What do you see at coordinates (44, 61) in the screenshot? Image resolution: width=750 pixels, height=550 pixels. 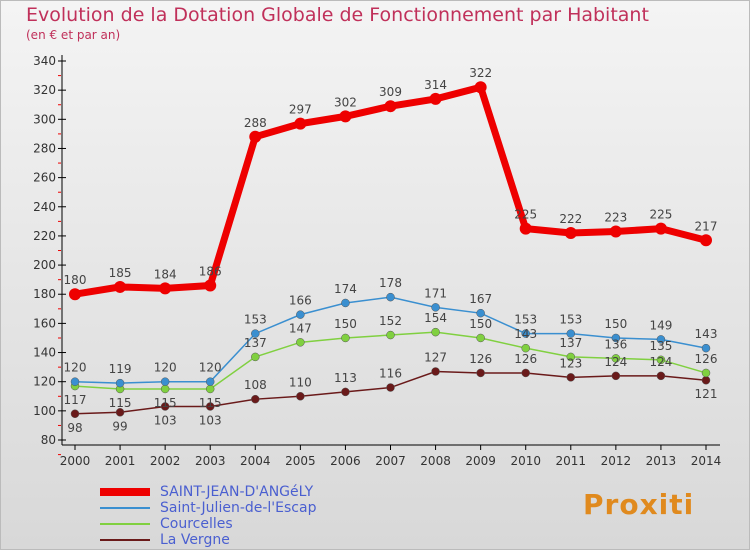 I see `y-tick-label: 340` at bounding box center [44, 61].